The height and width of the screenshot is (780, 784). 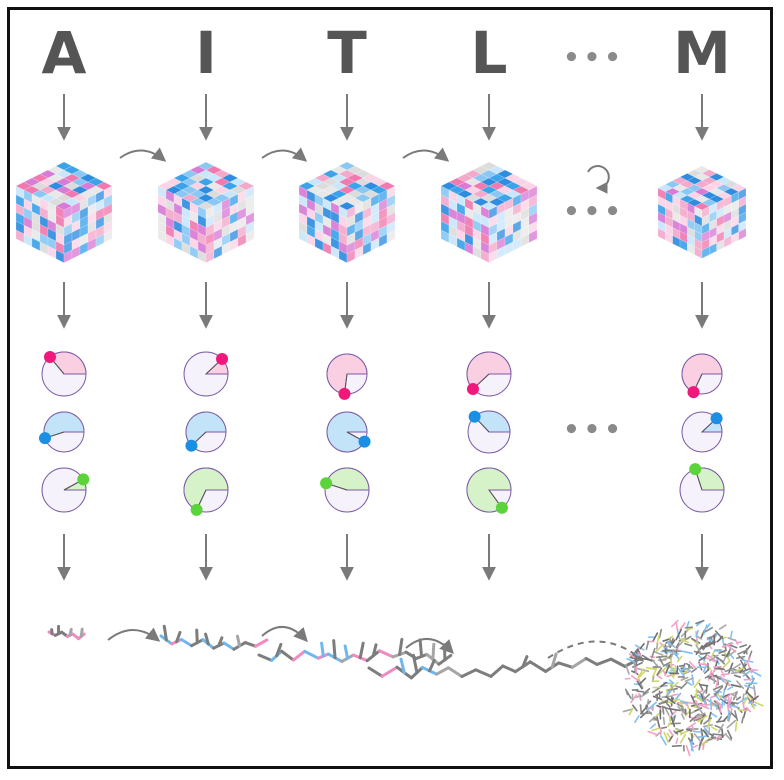 I want to click on cycle-arrow, so click(x=598, y=179).